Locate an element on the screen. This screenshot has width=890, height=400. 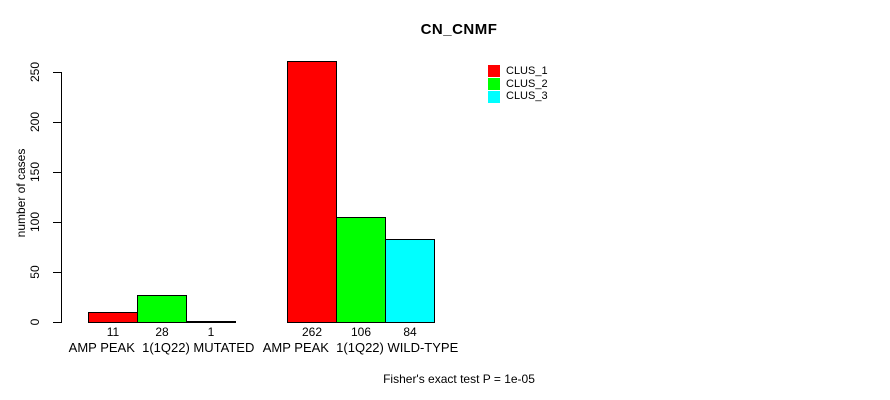
bar-clus-3-group1 is located at coordinates (211, 322).